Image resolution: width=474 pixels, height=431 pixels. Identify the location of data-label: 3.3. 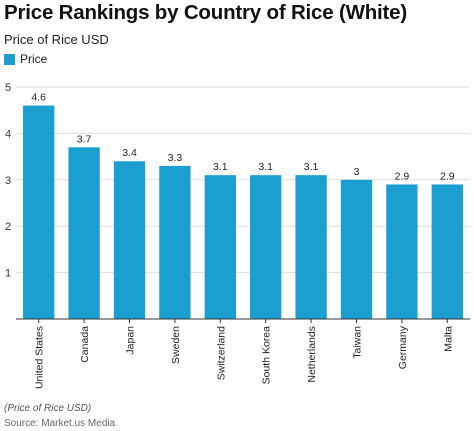
(175, 158).